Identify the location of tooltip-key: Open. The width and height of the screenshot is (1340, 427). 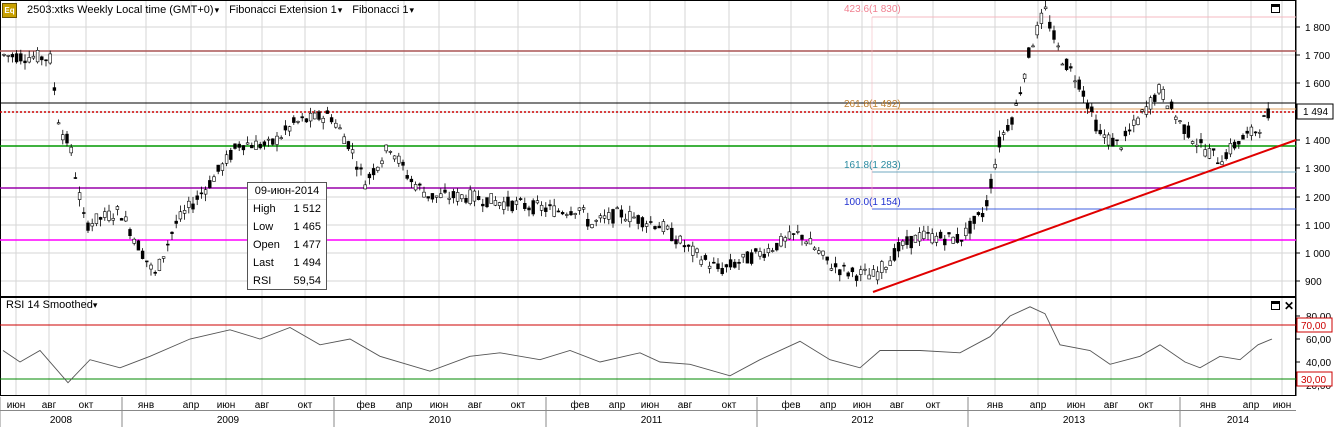
(266, 245).